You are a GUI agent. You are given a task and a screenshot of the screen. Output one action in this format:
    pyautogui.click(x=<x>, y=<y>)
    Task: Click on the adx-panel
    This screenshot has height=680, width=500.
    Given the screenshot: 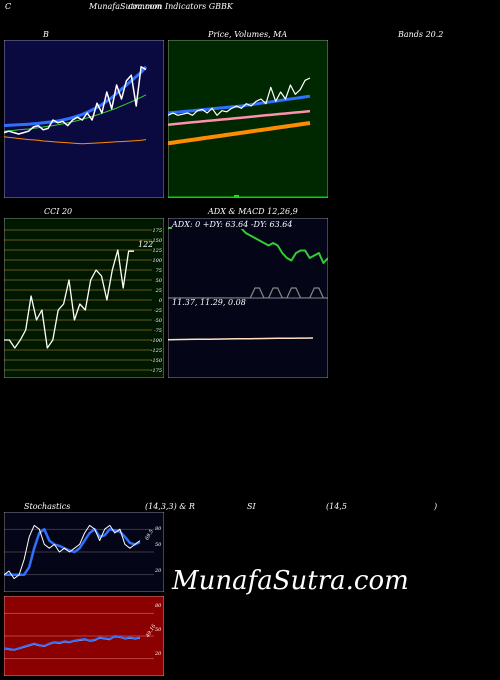 What is the action you would take?
    pyautogui.click(x=248, y=258)
    